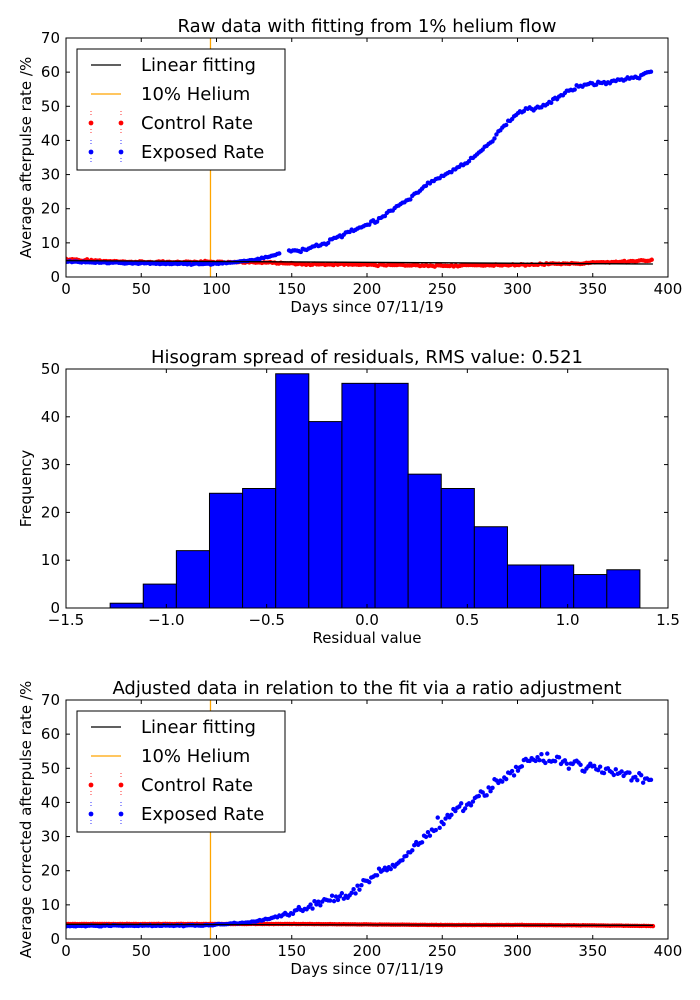  What do you see at coordinates (467, 620) in the screenshot?
I see `x-tick-label: 0.5` at bounding box center [467, 620].